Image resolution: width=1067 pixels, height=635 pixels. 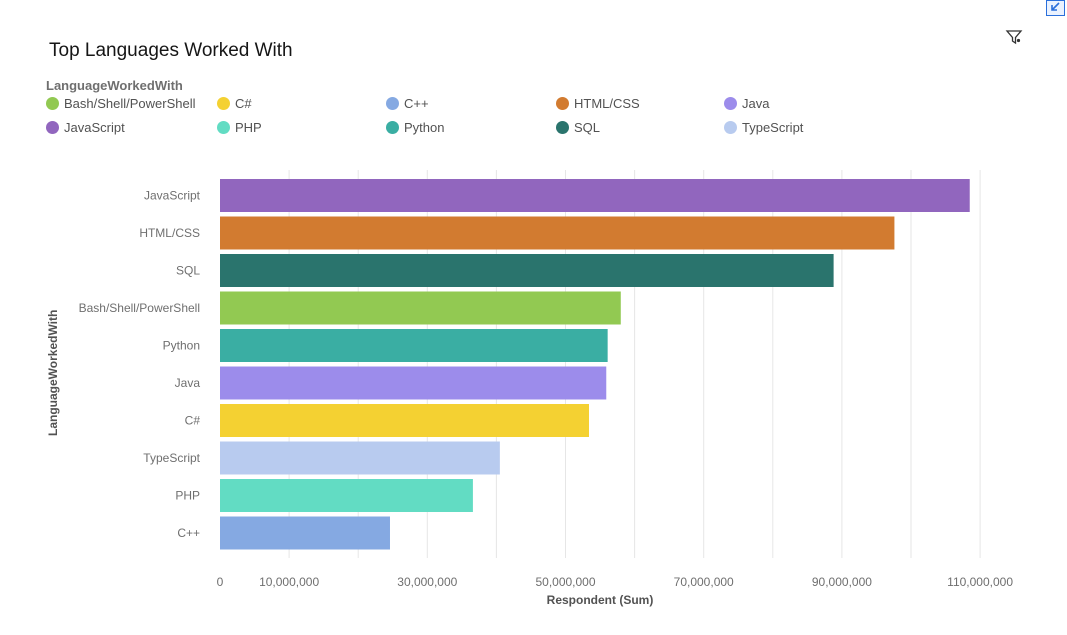 I want to click on legend-item: C++, so click(x=407, y=103).